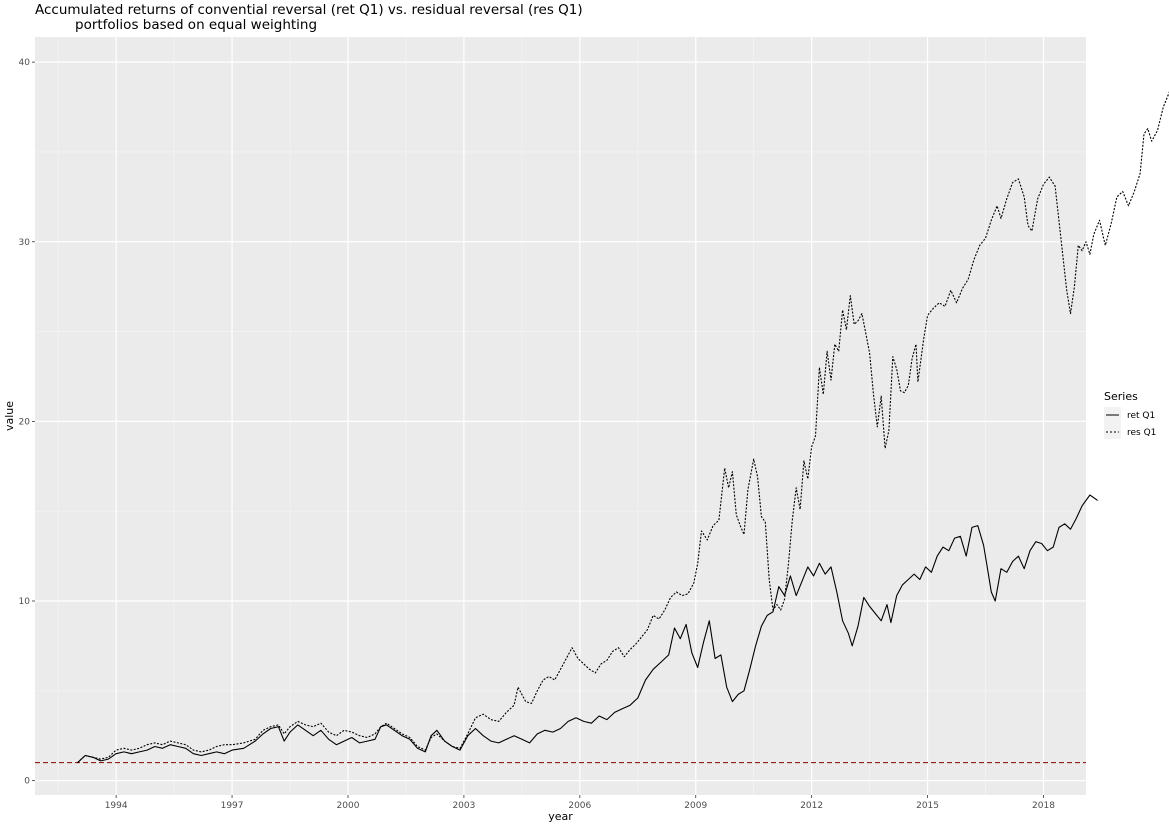 The height and width of the screenshot is (827, 1169). I want to click on x-tick-label: 1994, so click(116, 806).